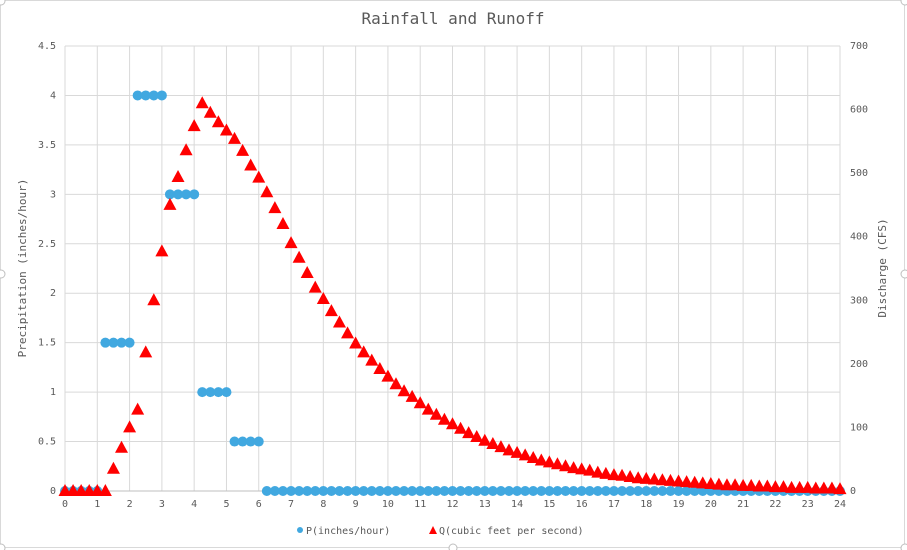  I want to click on resize-handle-top-right, so click(903, 3).